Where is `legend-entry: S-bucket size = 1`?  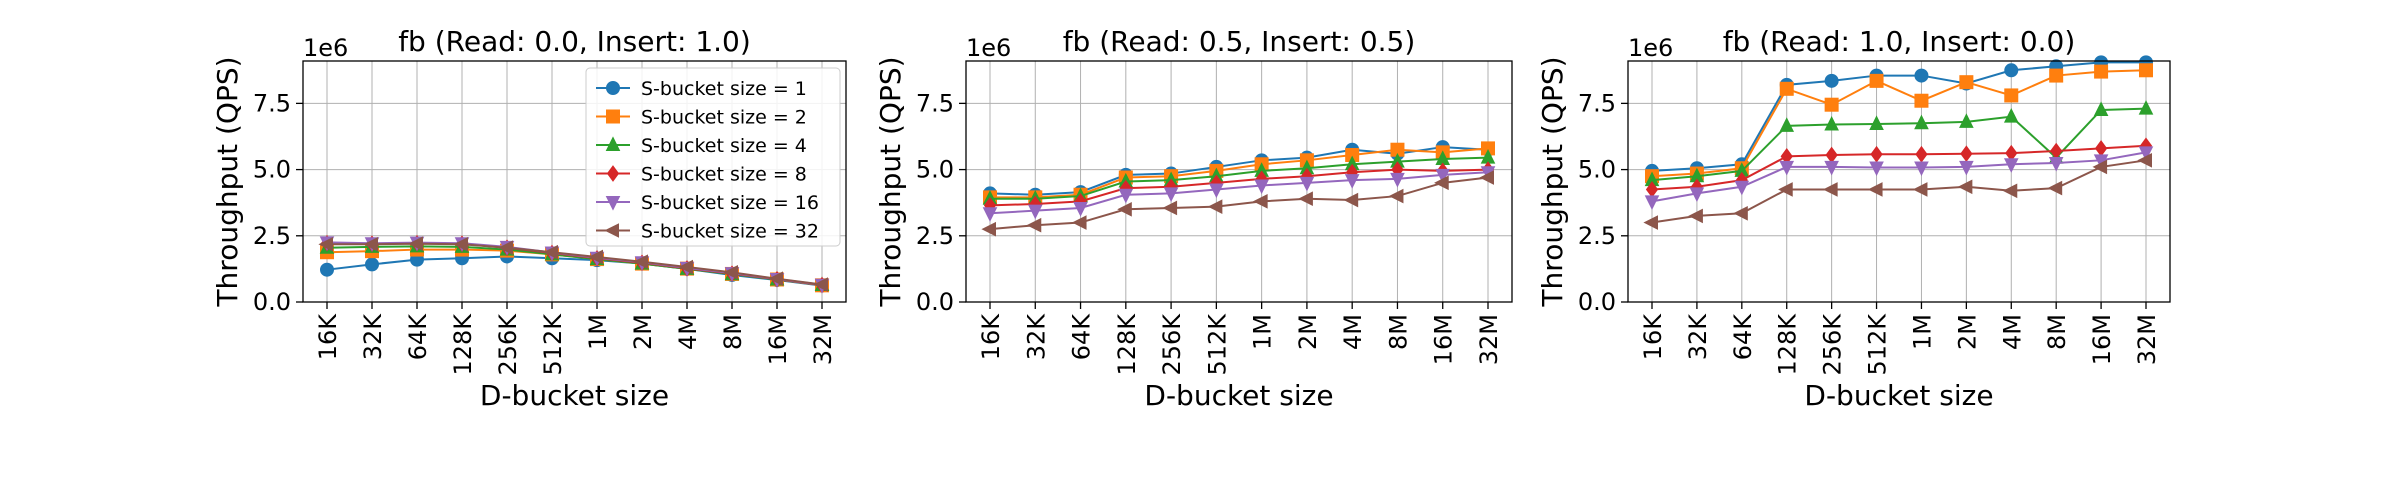 legend-entry: S-bucket size = 1 is located at coordinates (724, 89).